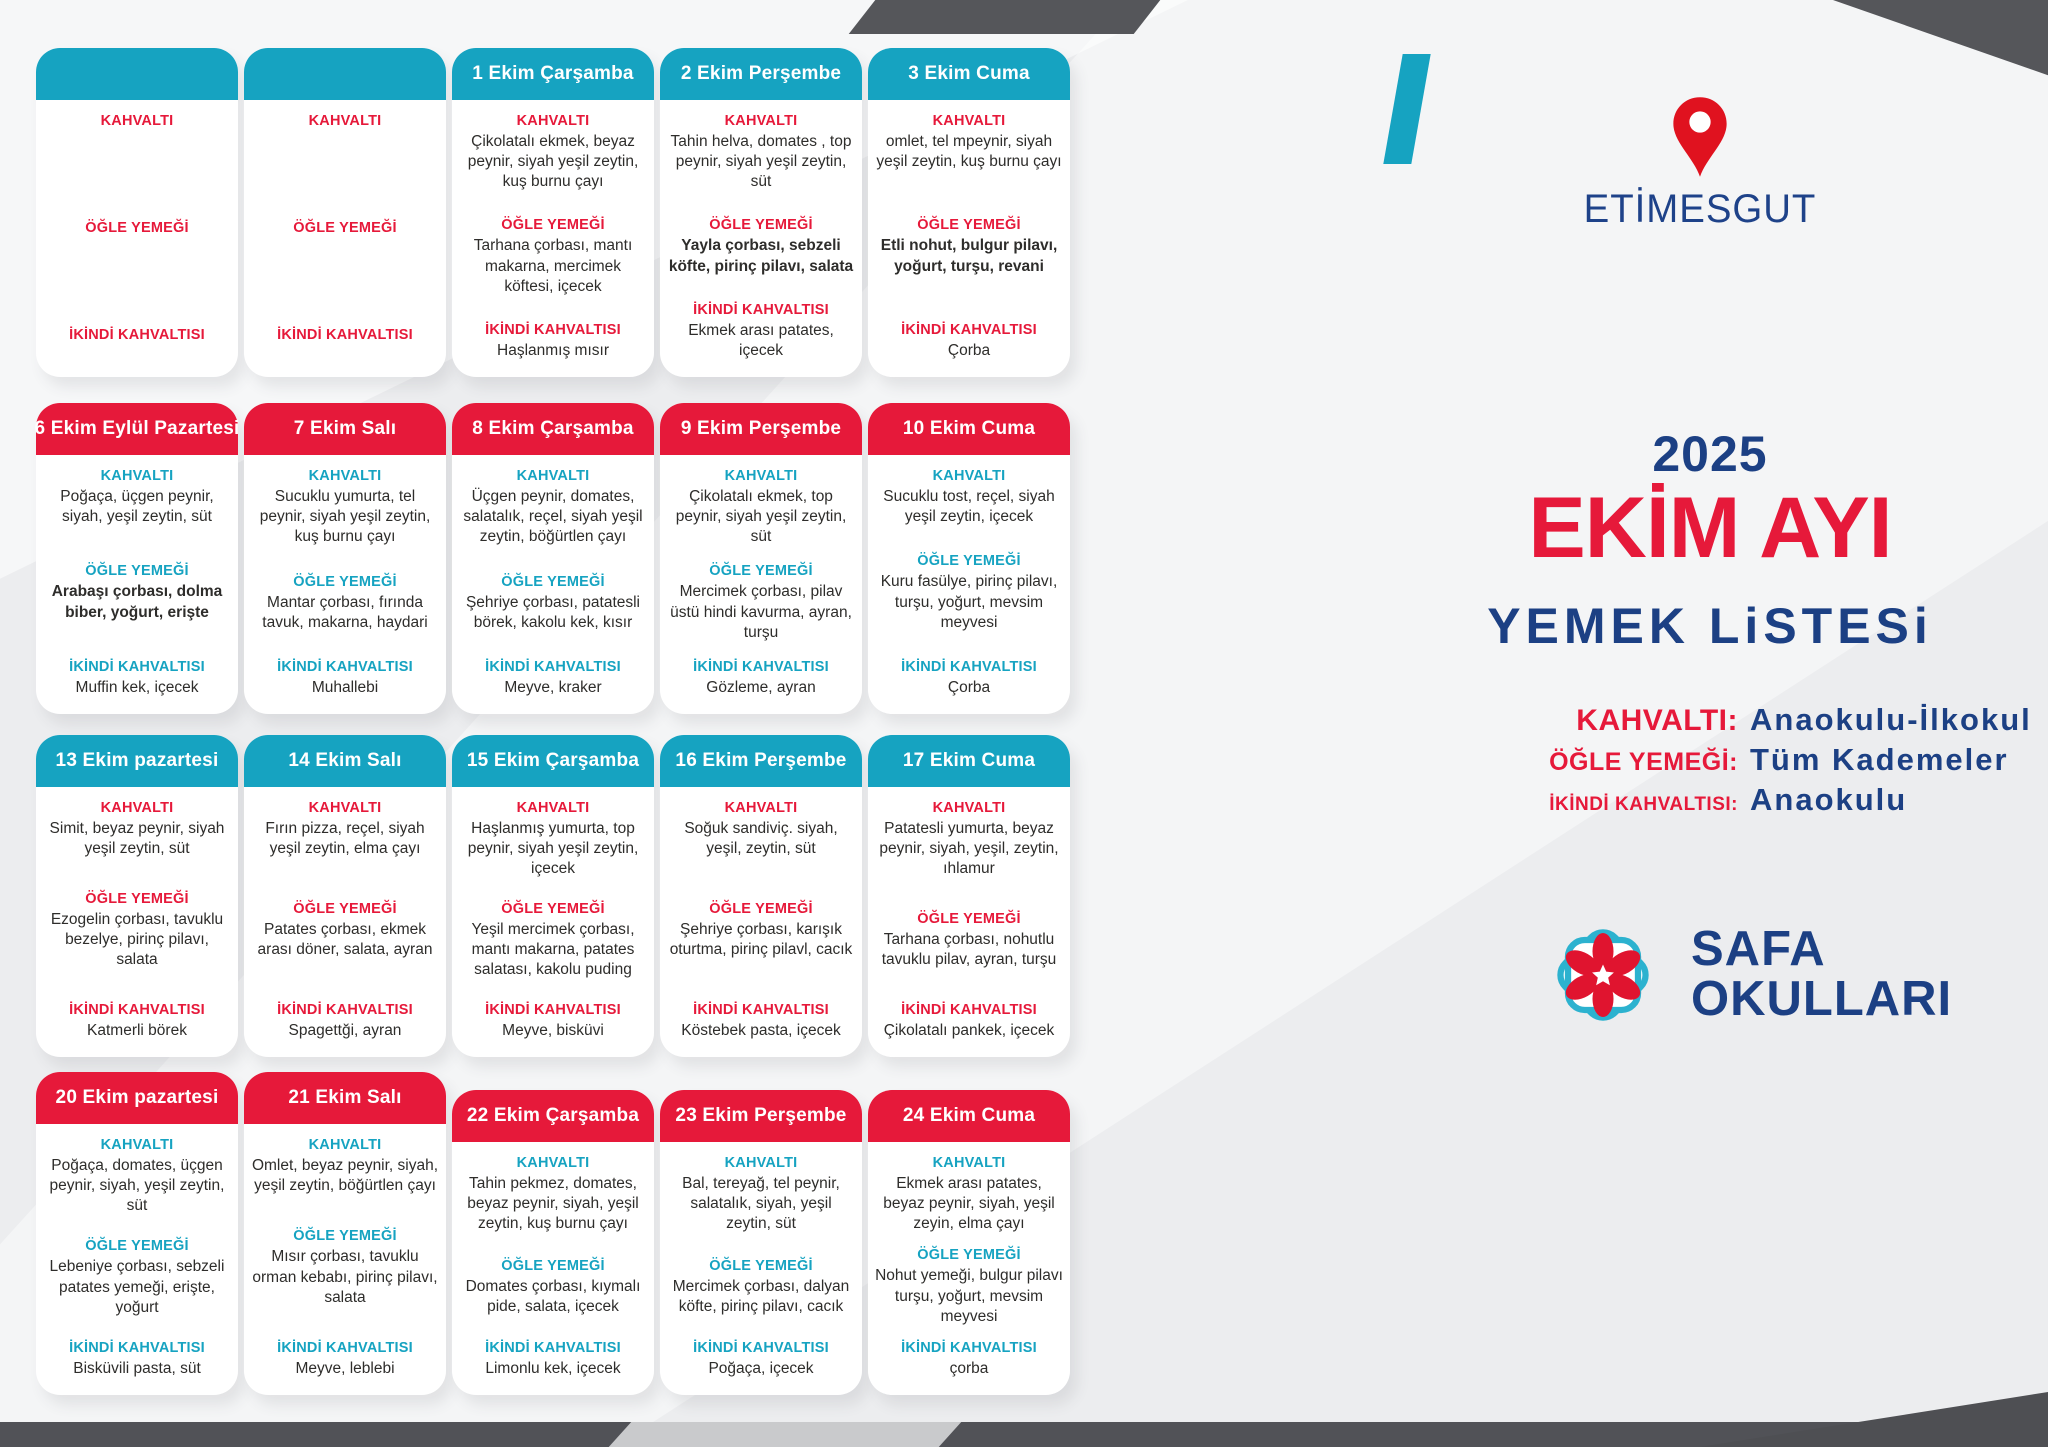 This screenshot has height=1447, width=2048. I want to click on day-card-header: 1 Ekim Çarşamba, so click(553, 74).